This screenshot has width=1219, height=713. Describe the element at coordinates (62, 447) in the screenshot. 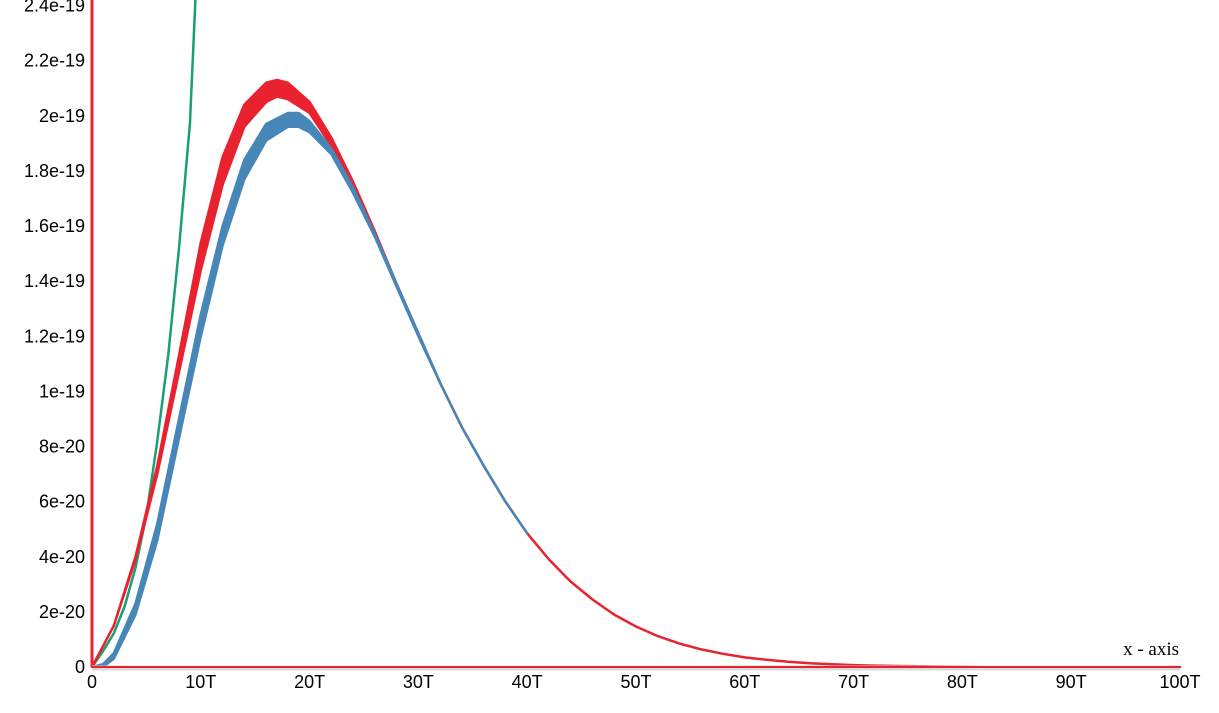

I see `y-tick-label: 8e-20` at that location.